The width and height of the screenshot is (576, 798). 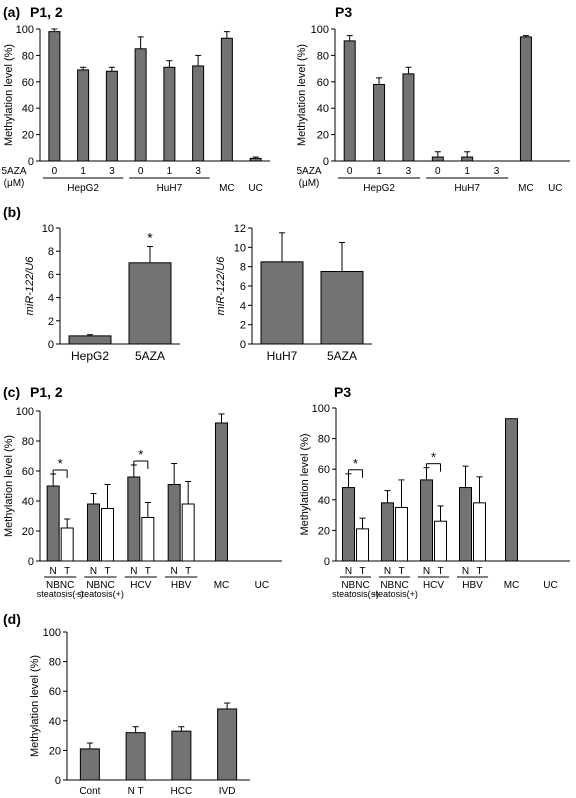 I want to click on d-ytick-label: 0, so click(x=58, y=781).